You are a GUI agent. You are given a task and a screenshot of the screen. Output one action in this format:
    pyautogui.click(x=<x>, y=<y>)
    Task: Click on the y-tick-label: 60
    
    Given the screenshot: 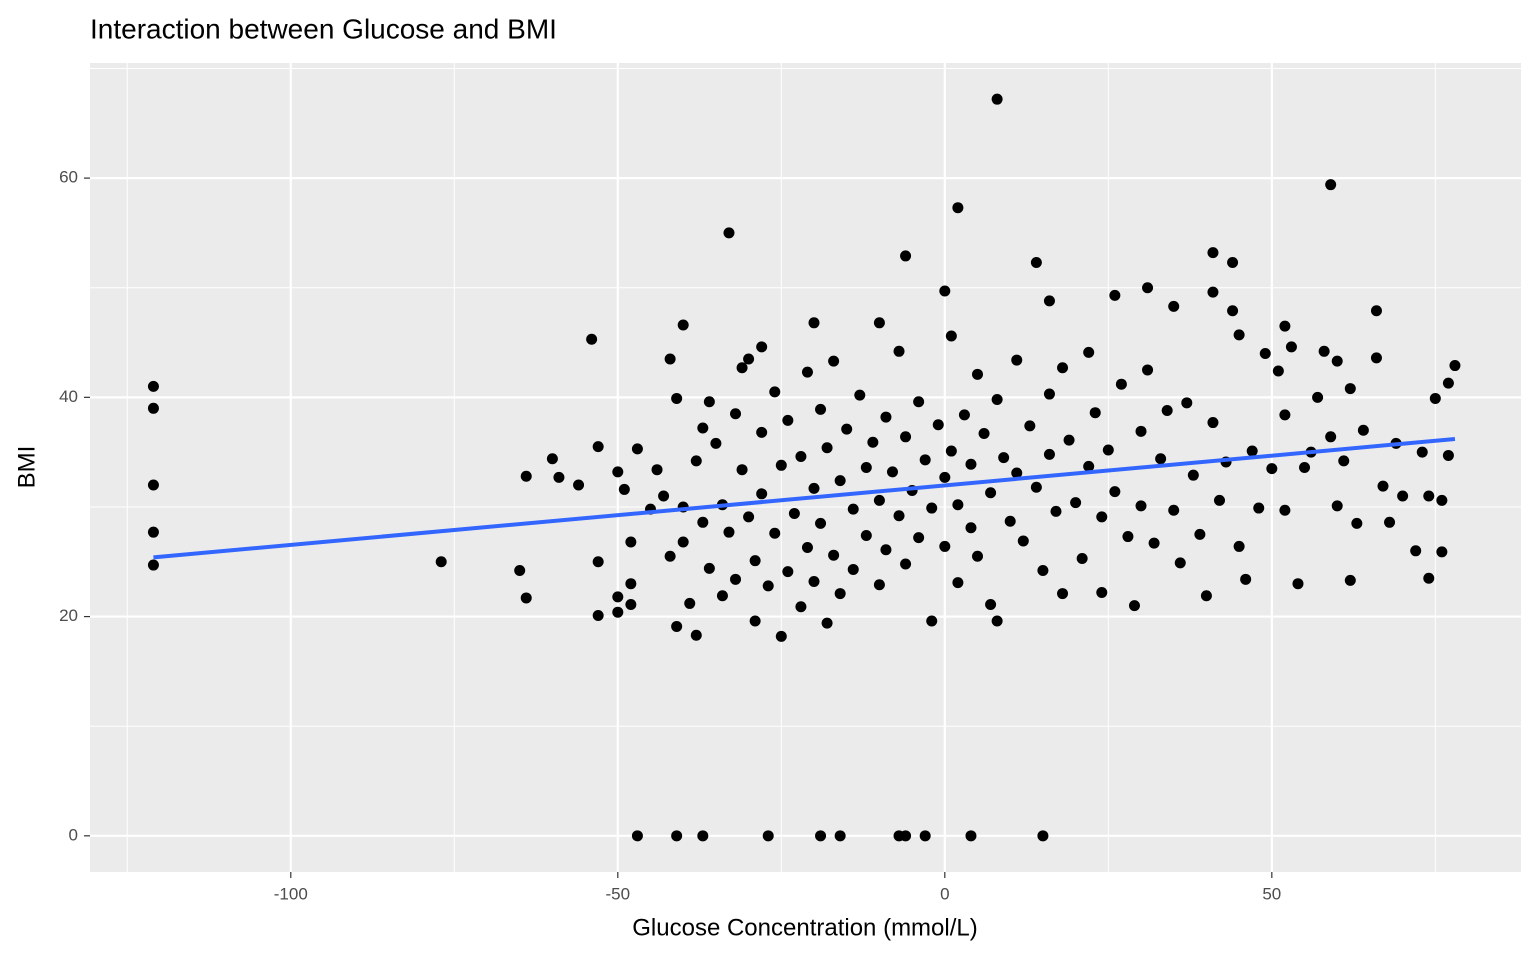 What is the action you would take?
    pyautogui.click(x=68, y=177)
    